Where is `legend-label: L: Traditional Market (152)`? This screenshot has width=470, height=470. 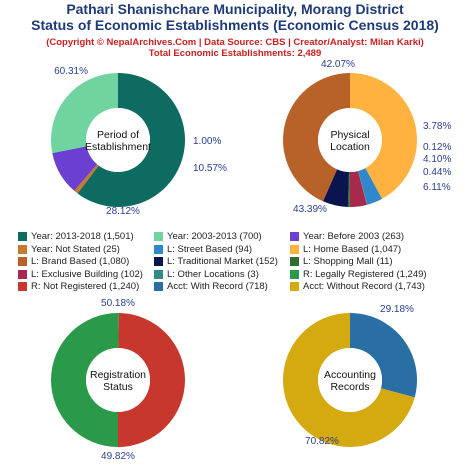
legend-label: L: Traditional Market (152) is located at coordinates (222, 262).